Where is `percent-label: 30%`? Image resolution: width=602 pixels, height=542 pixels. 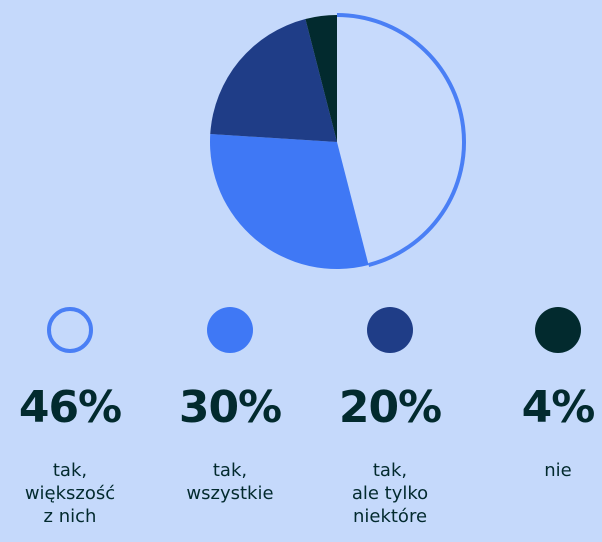 percent-label: 30% is located at coordinates (230, 407).